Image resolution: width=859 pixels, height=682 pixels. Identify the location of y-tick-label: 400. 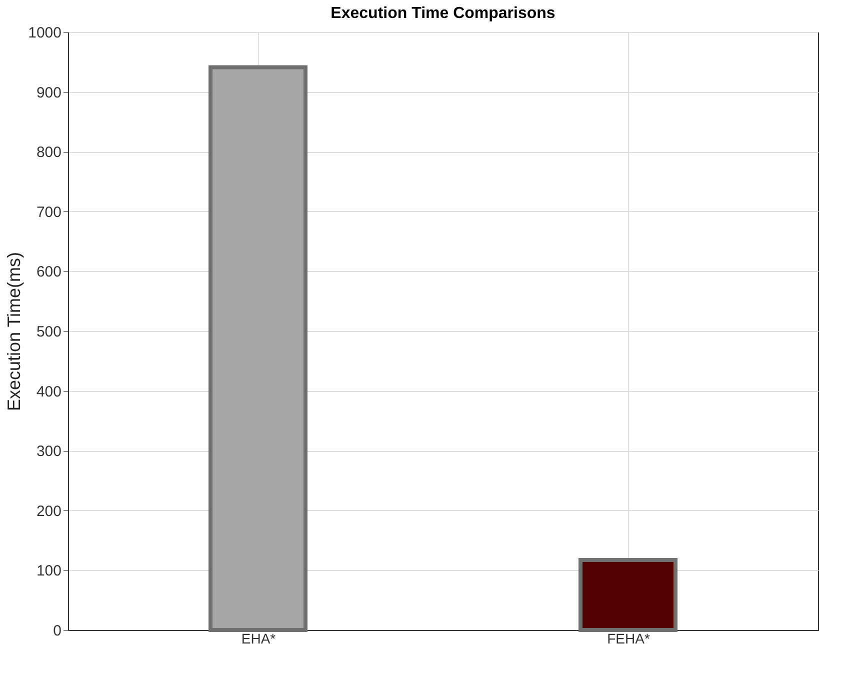
(49, 391).